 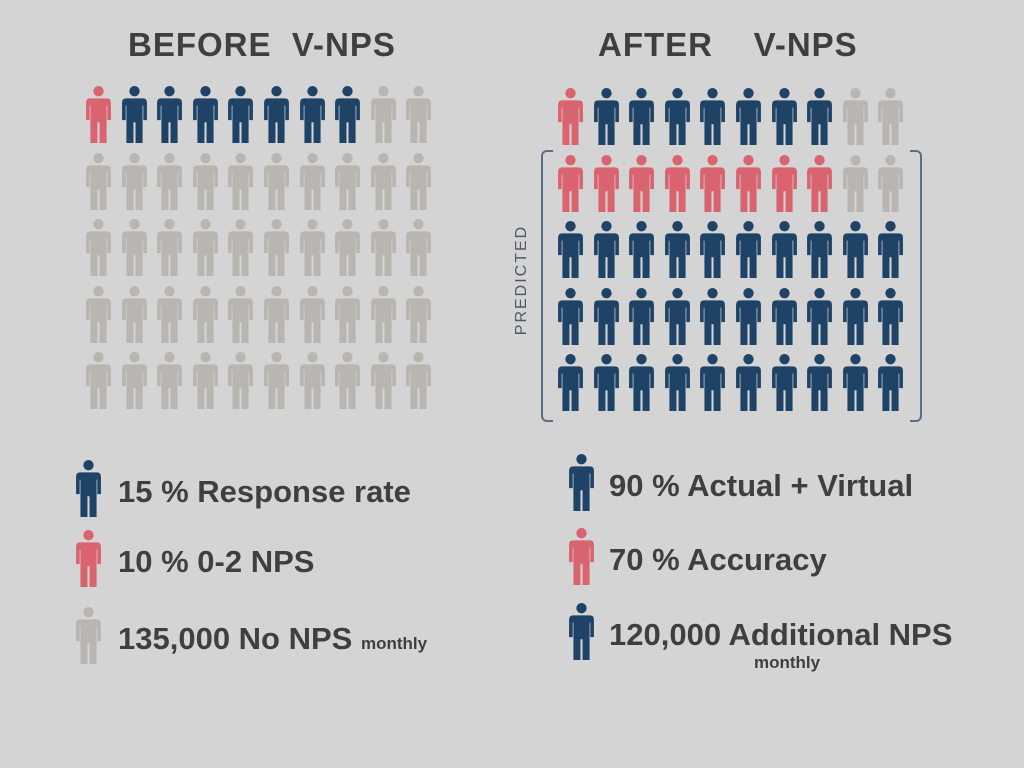 I want to click on before-person-r4-c3, so click(x=205, y=383).